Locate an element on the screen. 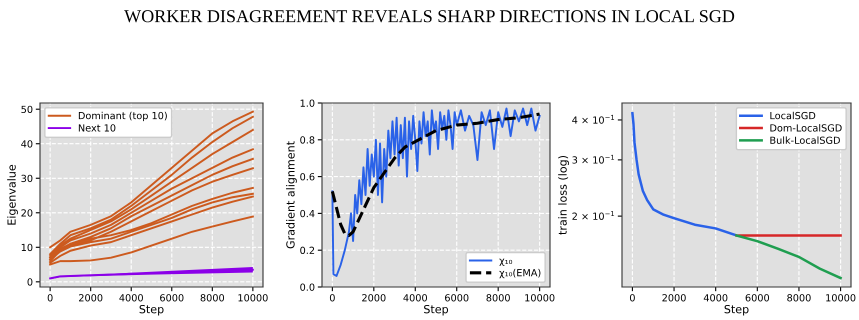 This screenshot has width=859, height=320. y-tick-label: 0.8 is located at coordinates (307, 140).